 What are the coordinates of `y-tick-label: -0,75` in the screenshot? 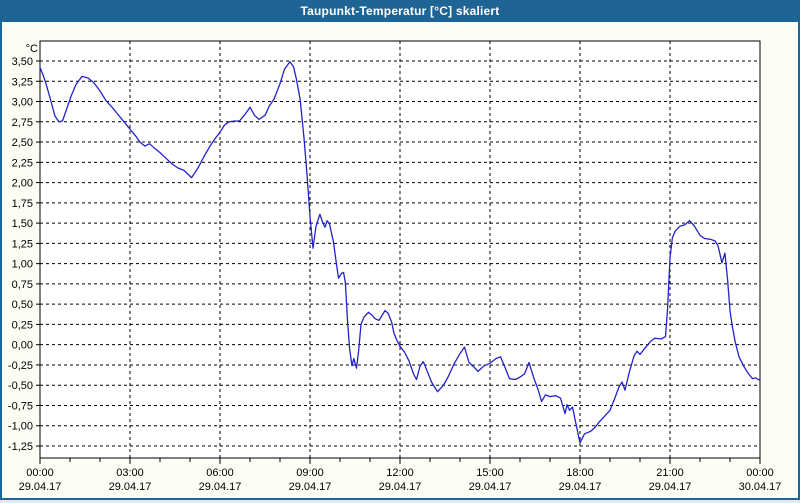 It's located at (20, 406).